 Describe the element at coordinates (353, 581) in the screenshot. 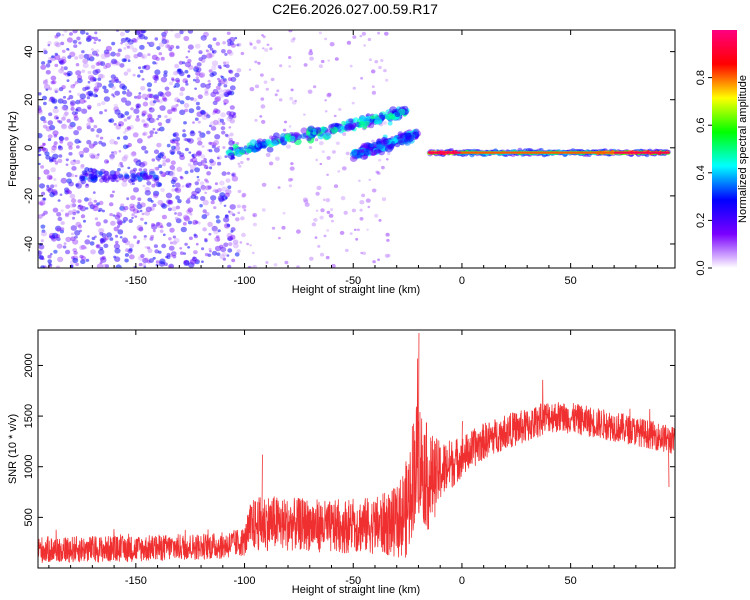

I see `x-tick-label: -50` at that location.